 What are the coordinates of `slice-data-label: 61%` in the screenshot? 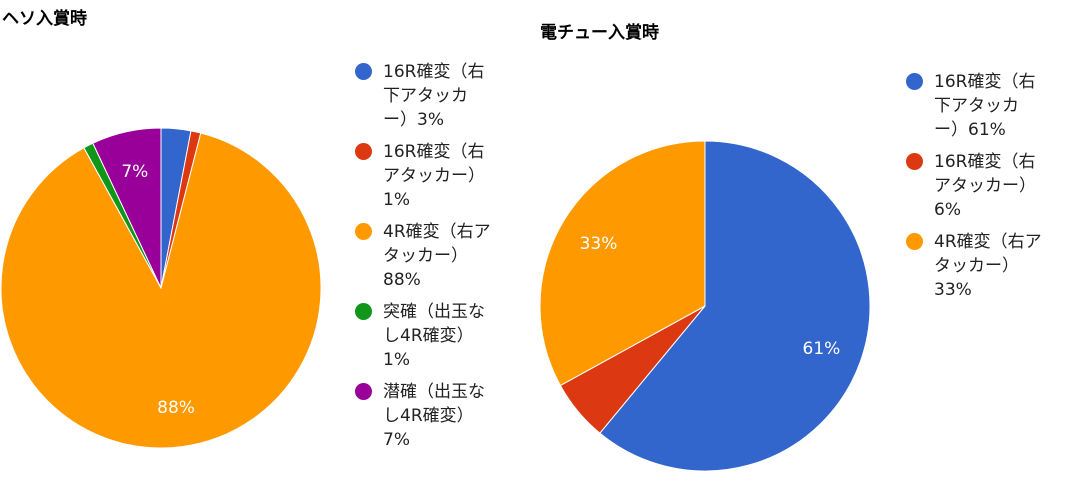 It's located at (822, 349).